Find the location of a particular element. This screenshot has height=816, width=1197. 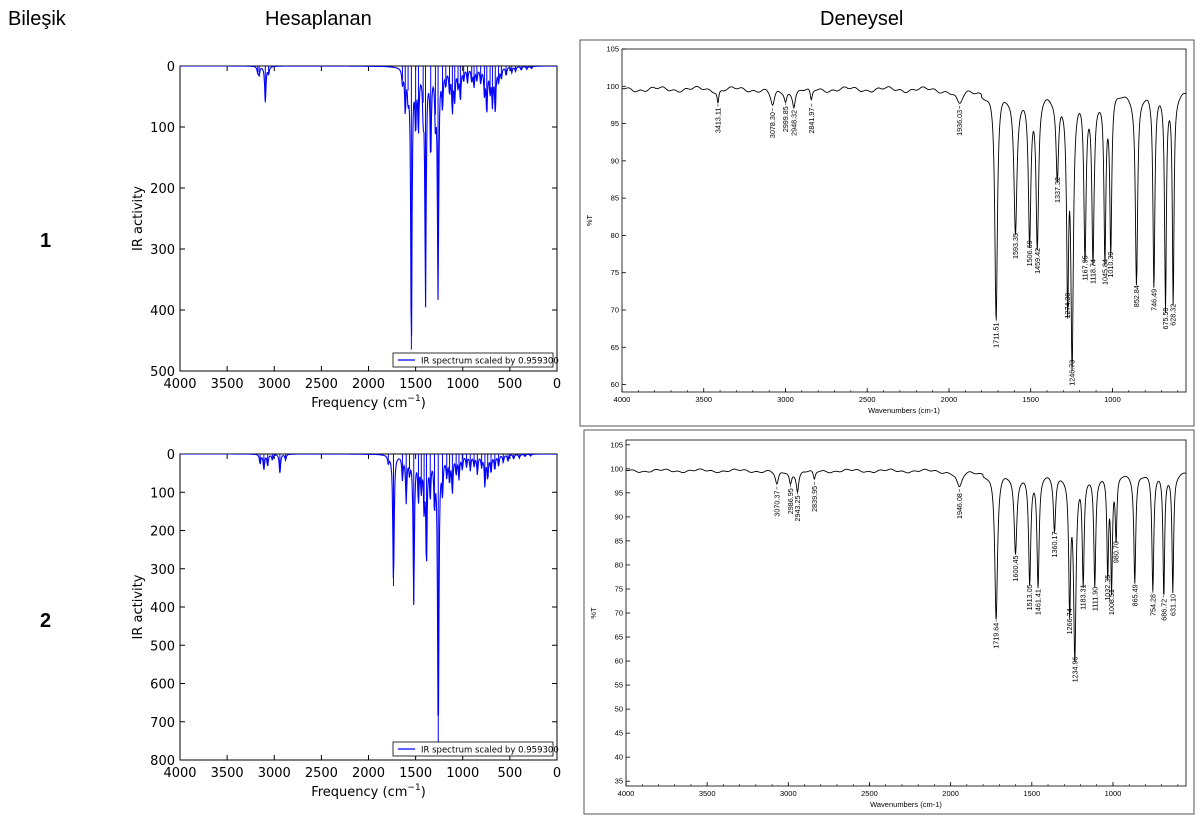

peak-label: 1118.74 is located at coordinates (1093, 271).